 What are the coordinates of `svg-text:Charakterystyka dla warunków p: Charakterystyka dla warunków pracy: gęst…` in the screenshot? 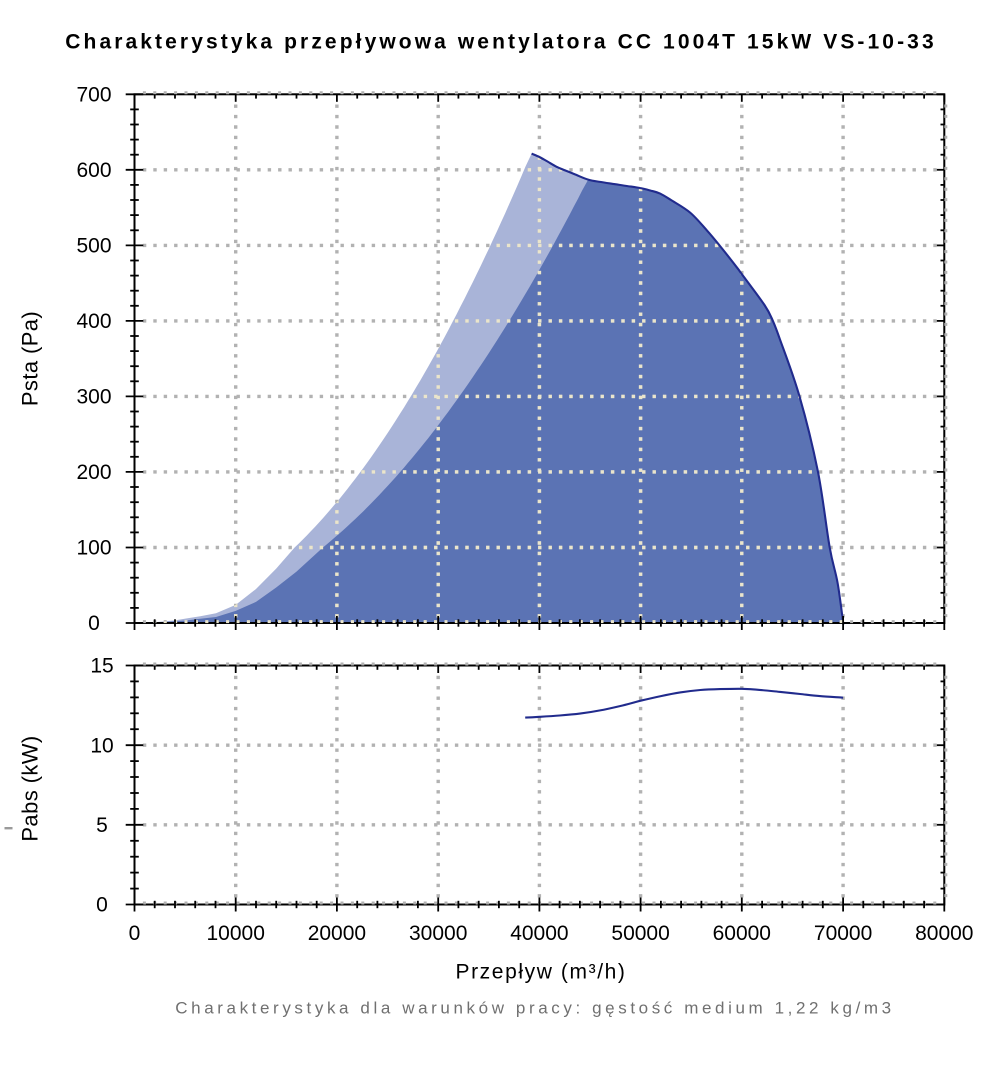 It's located at (534, 1008).